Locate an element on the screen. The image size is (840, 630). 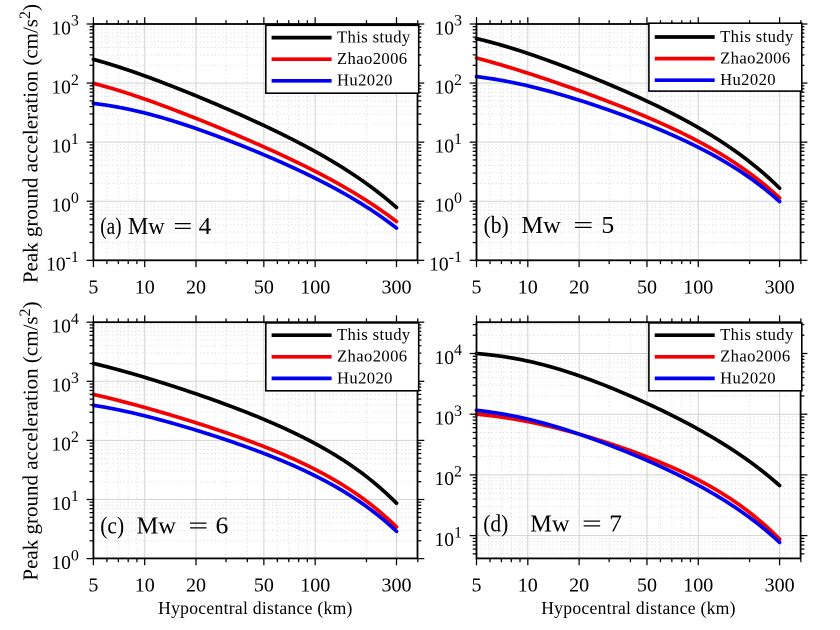
svg-text: 4 is located at coordinates (205, 227).